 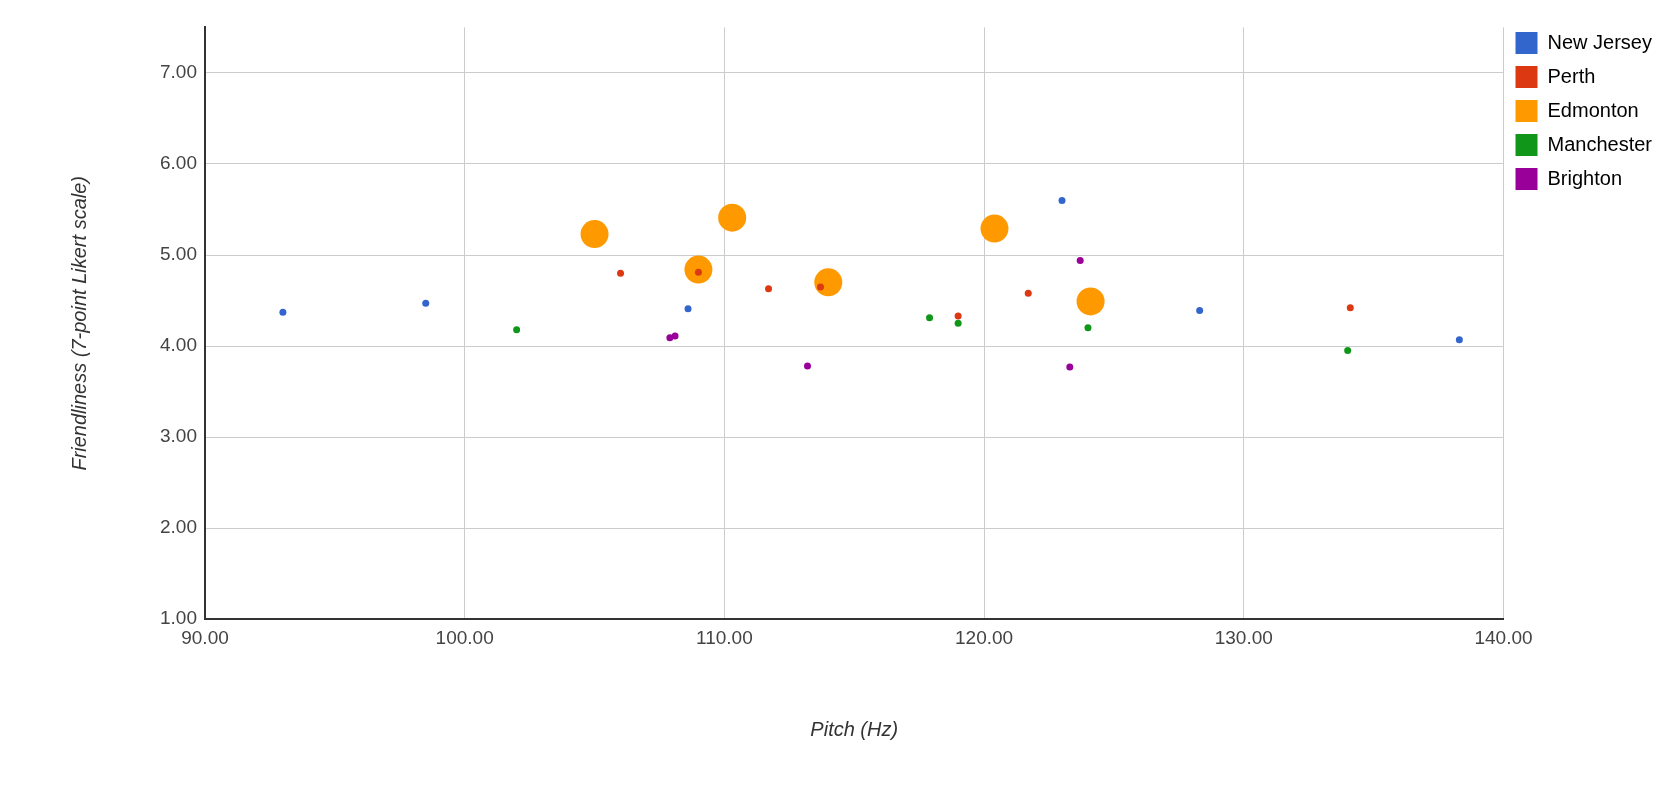 What do you see at coordinates (178, 345) in the screenshot?
I see `y-tick-label: 4.00` at bounding box center [178, 345].